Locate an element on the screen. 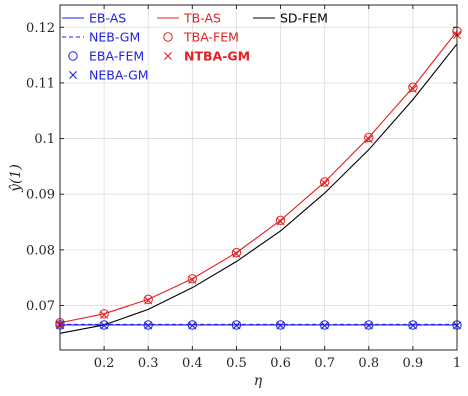 Image resolution: width=468 pixels, height=396 pixels. x-tick-label: 0.7 is located at coordinates (324, 363).